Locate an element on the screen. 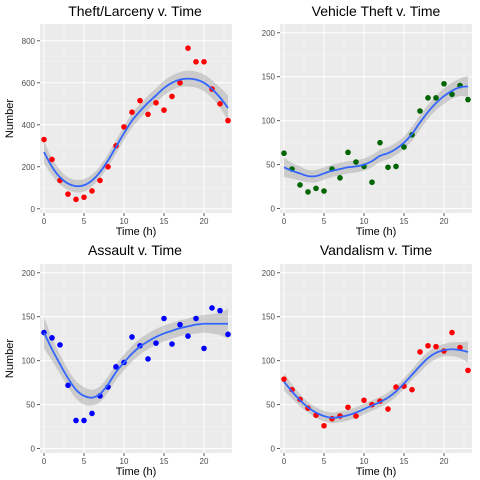 The image size is (480, 480). chart-title: Vandalism v. Time is located at coordinates (376, 250).